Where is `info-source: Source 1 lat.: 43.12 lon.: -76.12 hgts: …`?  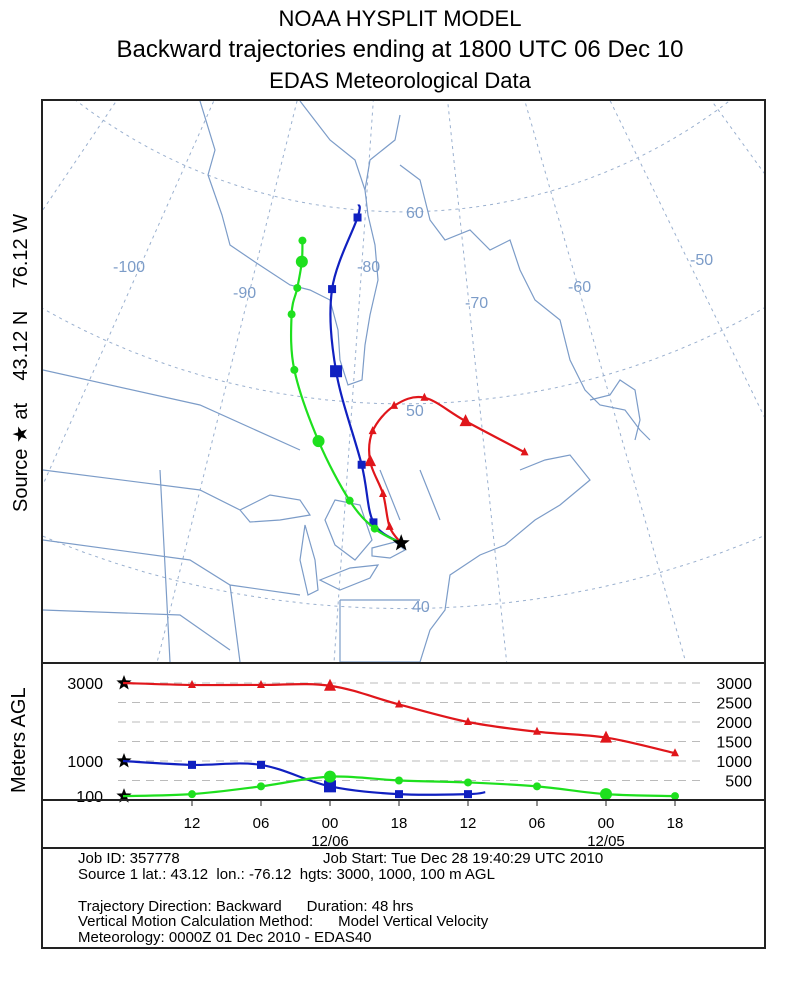
info-source: Source 1 lat.: 43.12 lon.: -76.12 hgts: … is located at coordinates (286, 874).